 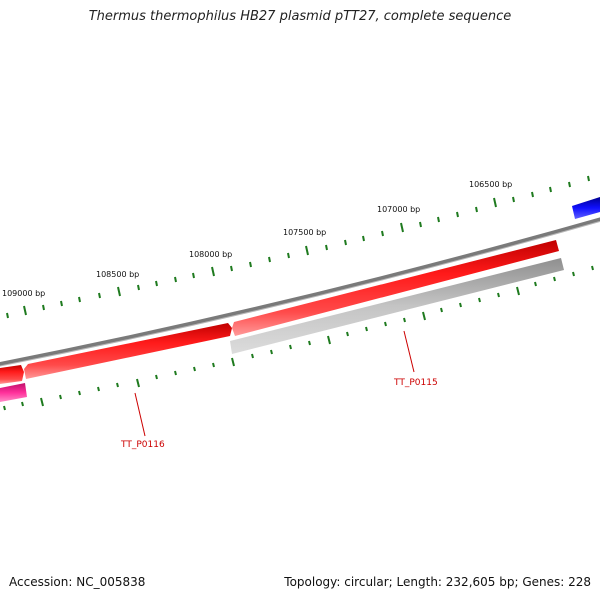 I want to click on gene-gray, so click(x=397, y=306).